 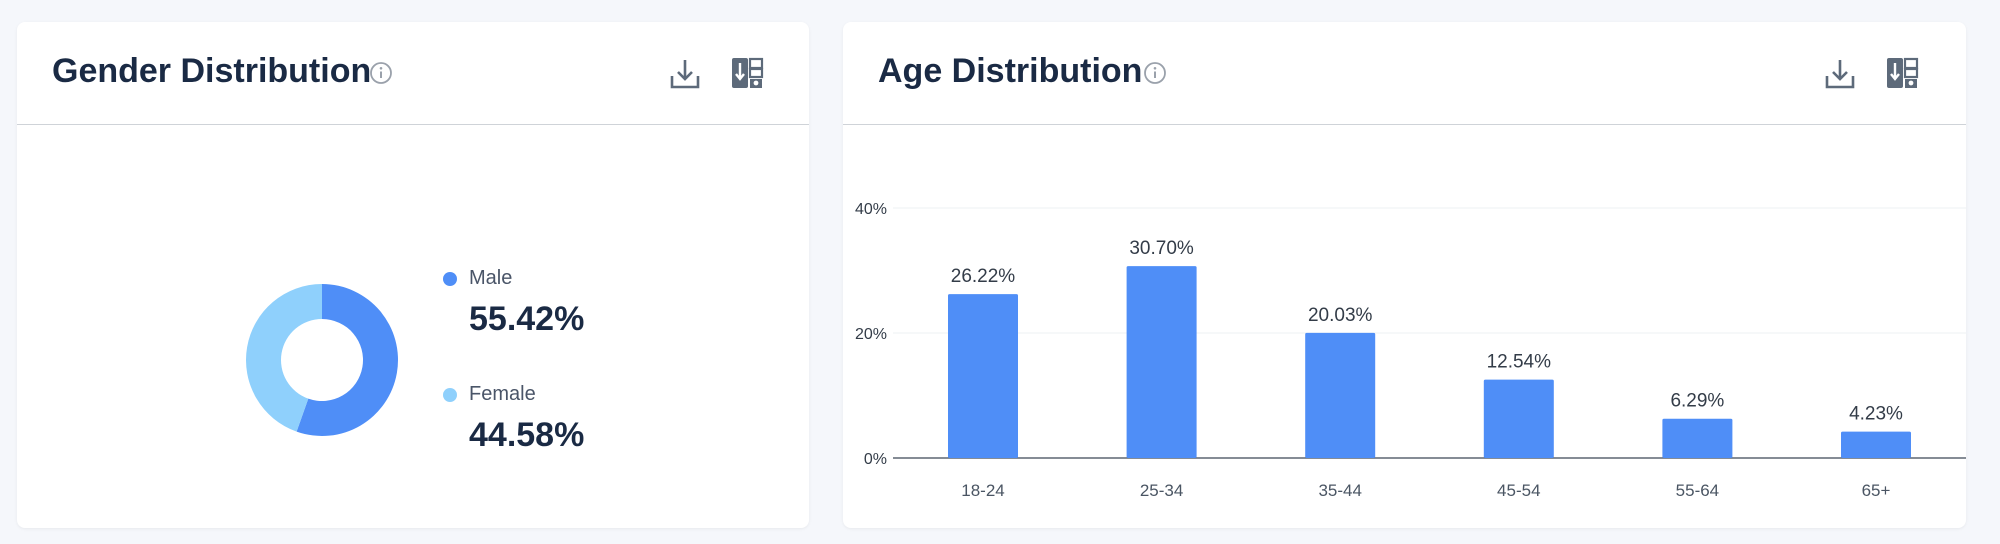 I want to click on x-tick-label: 45-54, so click(x=1518, y=490).